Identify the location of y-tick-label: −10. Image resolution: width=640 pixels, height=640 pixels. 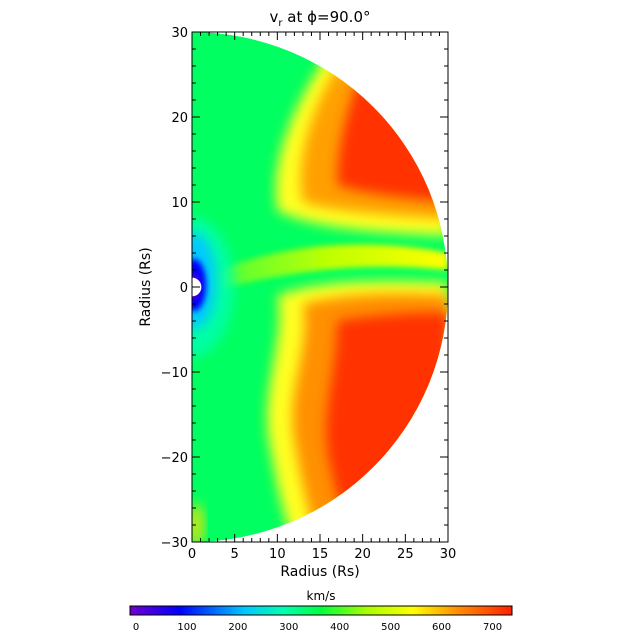
(174, 373).